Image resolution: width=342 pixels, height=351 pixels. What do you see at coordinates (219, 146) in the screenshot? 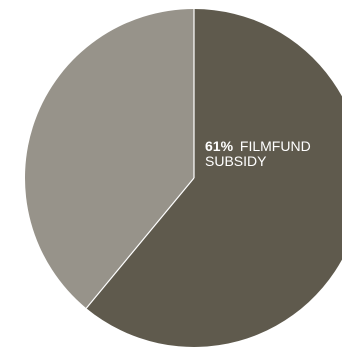
I see `slice-label-percent: 61%` at bounding box center [219, 146].